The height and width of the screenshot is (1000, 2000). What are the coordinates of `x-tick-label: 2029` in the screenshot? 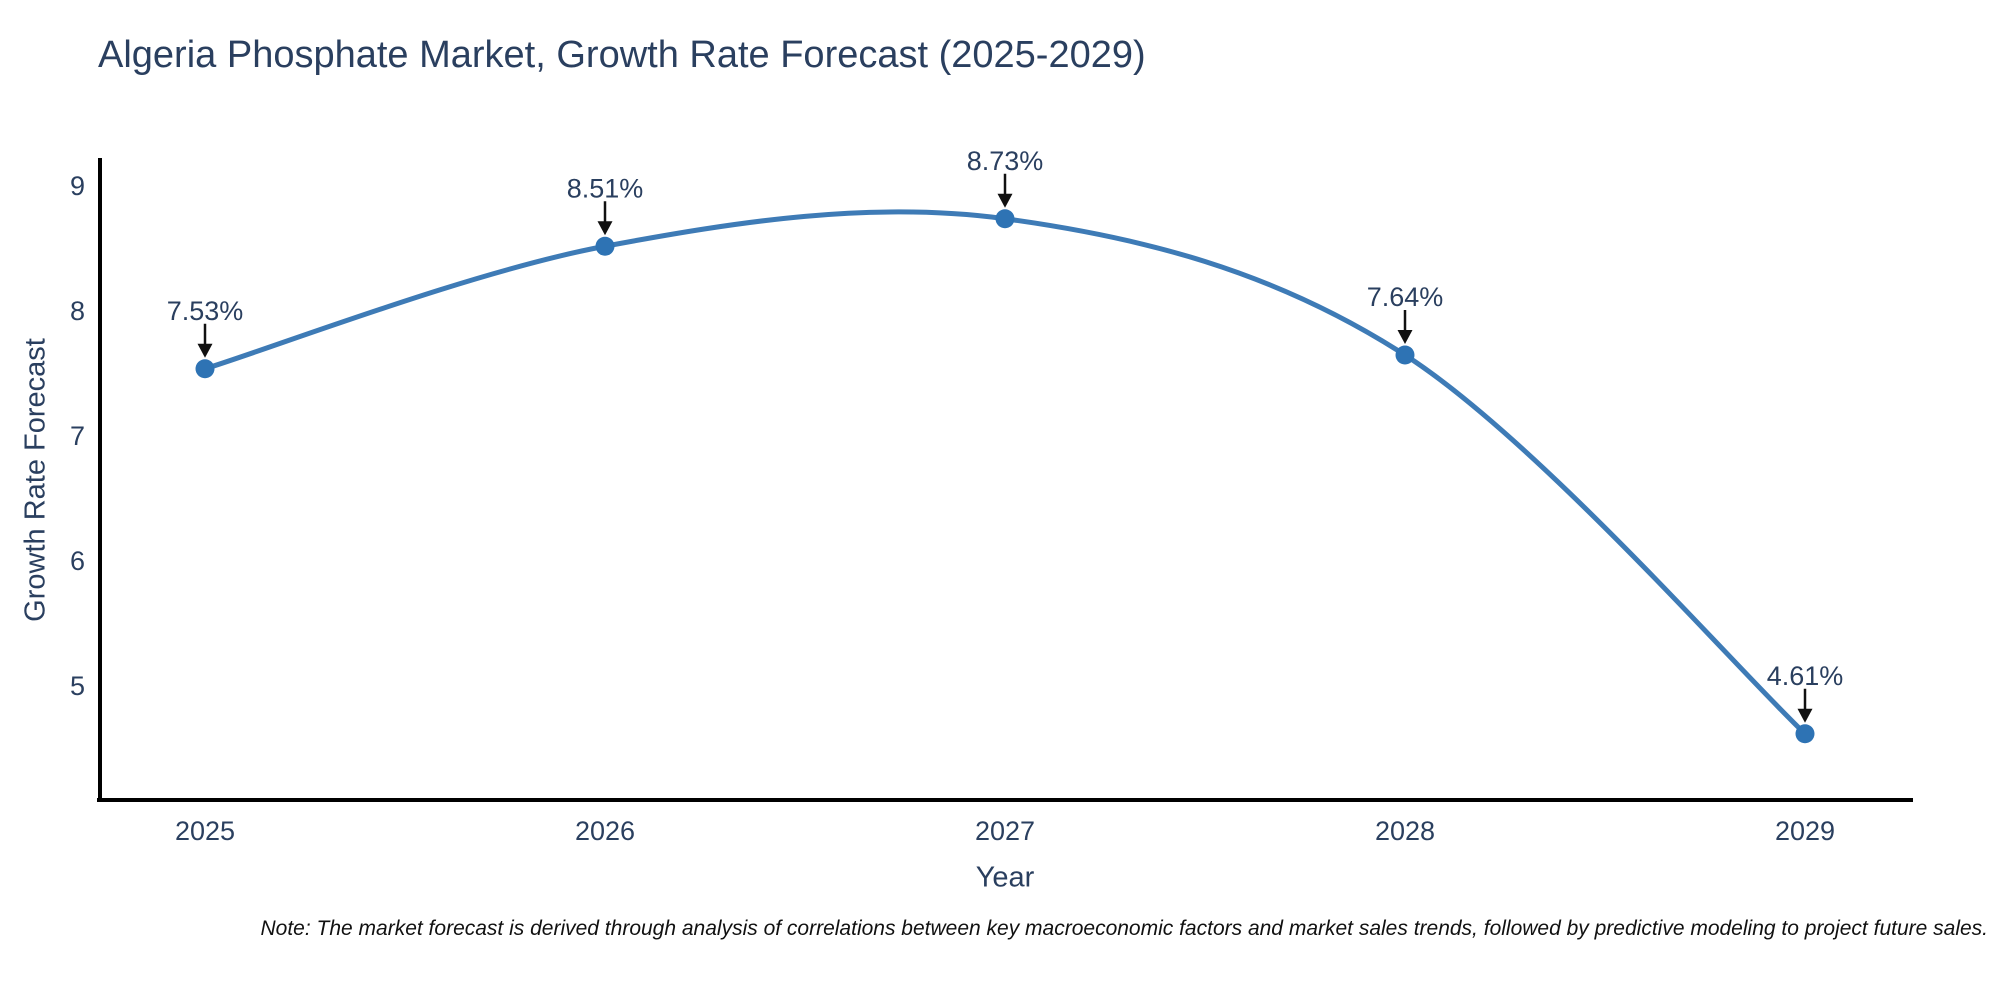 It's located at (1805, 831).